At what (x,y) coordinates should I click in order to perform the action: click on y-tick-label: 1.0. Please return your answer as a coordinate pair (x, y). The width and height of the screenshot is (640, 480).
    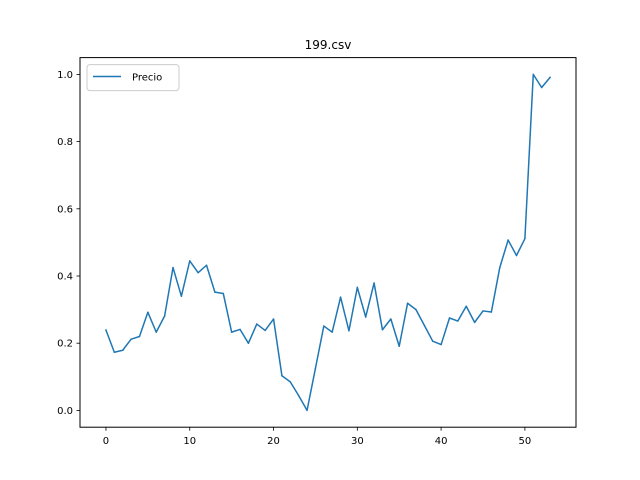
    Looking at the image, I should click on (65, 75).